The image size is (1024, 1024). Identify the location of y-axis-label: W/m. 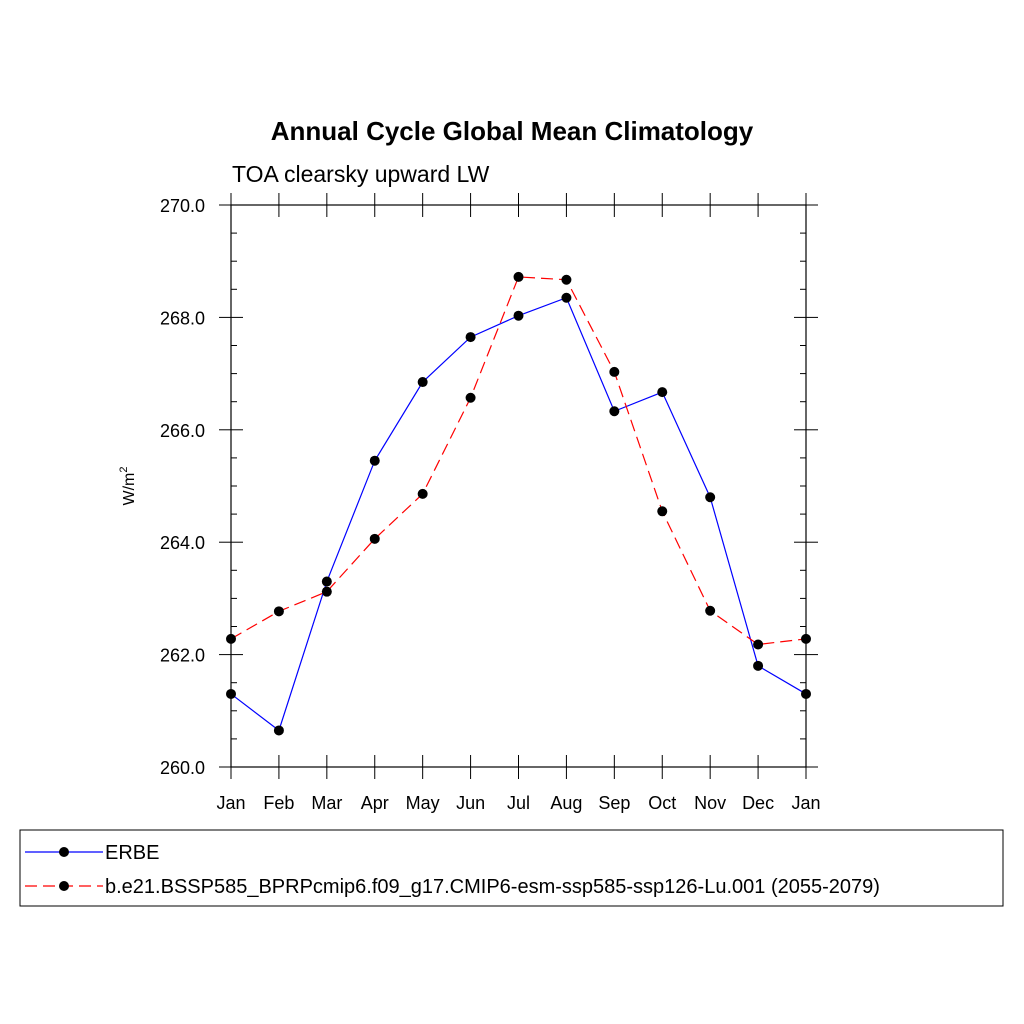
(129, 489).